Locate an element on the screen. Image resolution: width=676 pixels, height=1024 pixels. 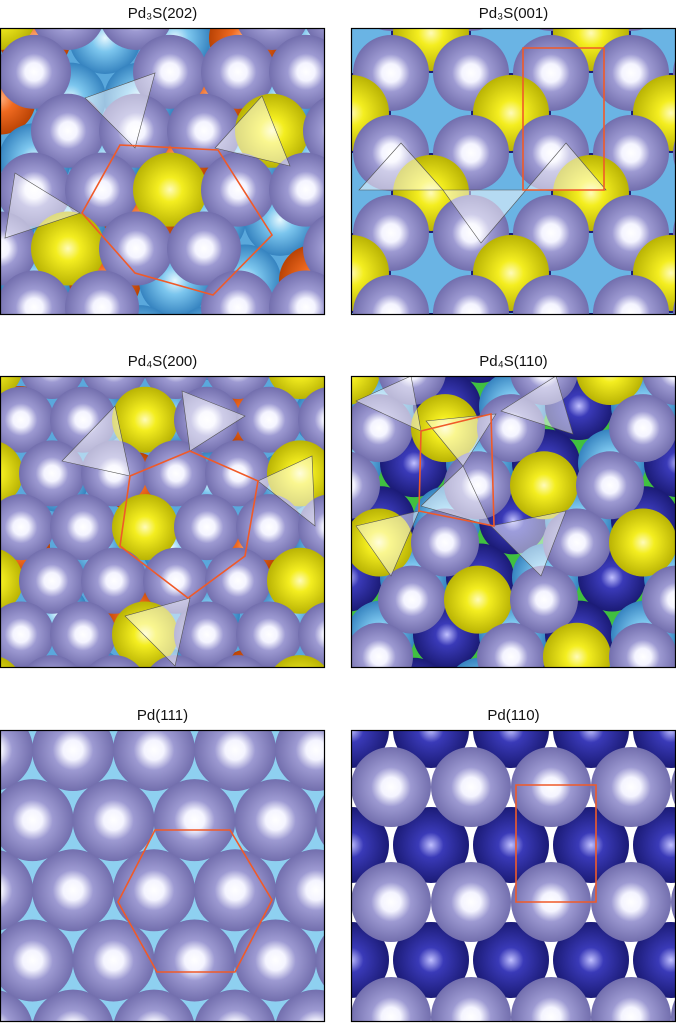
panel-title: Pd₄S(200) is located at coordinates (163, 361).